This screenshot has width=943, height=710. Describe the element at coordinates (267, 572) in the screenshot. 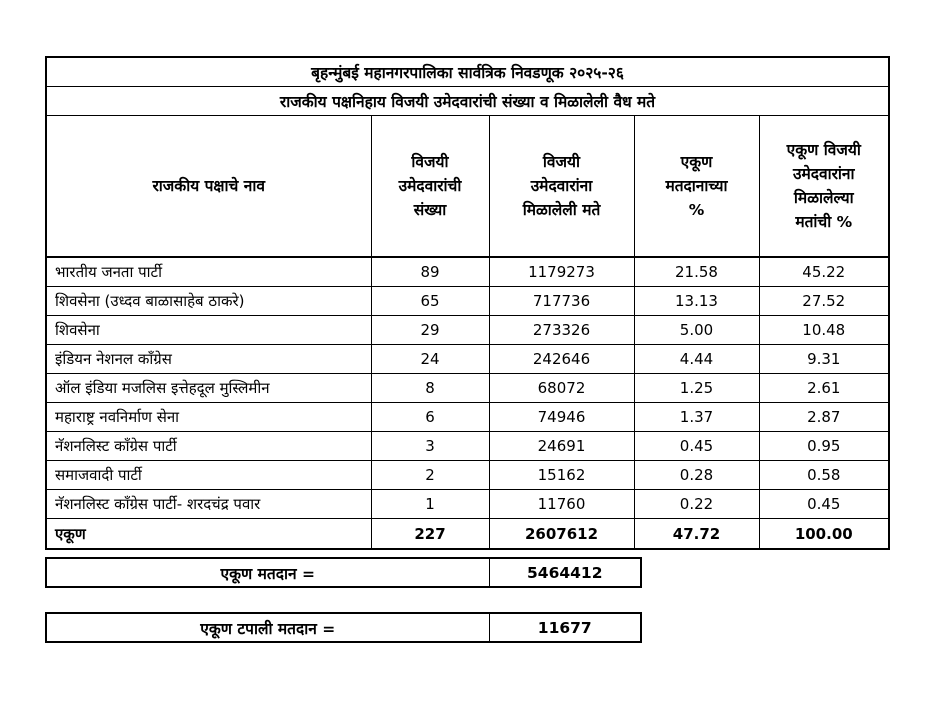

I see `total-votes-label: एकूण मतदान =` at that location.